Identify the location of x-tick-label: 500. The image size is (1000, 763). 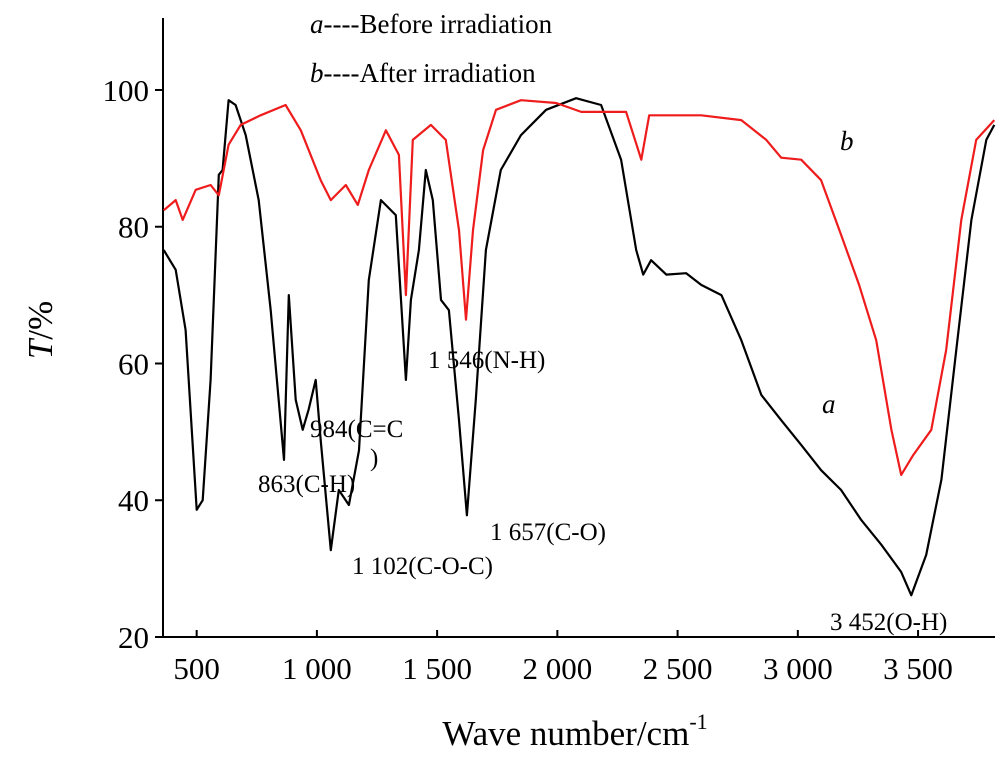
(196, 668).